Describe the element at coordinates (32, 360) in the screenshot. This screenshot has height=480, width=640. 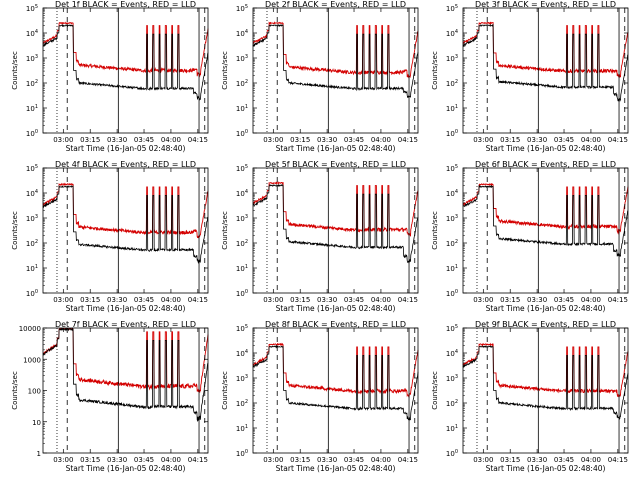
I see `y-tick-label: 1000` at that location.